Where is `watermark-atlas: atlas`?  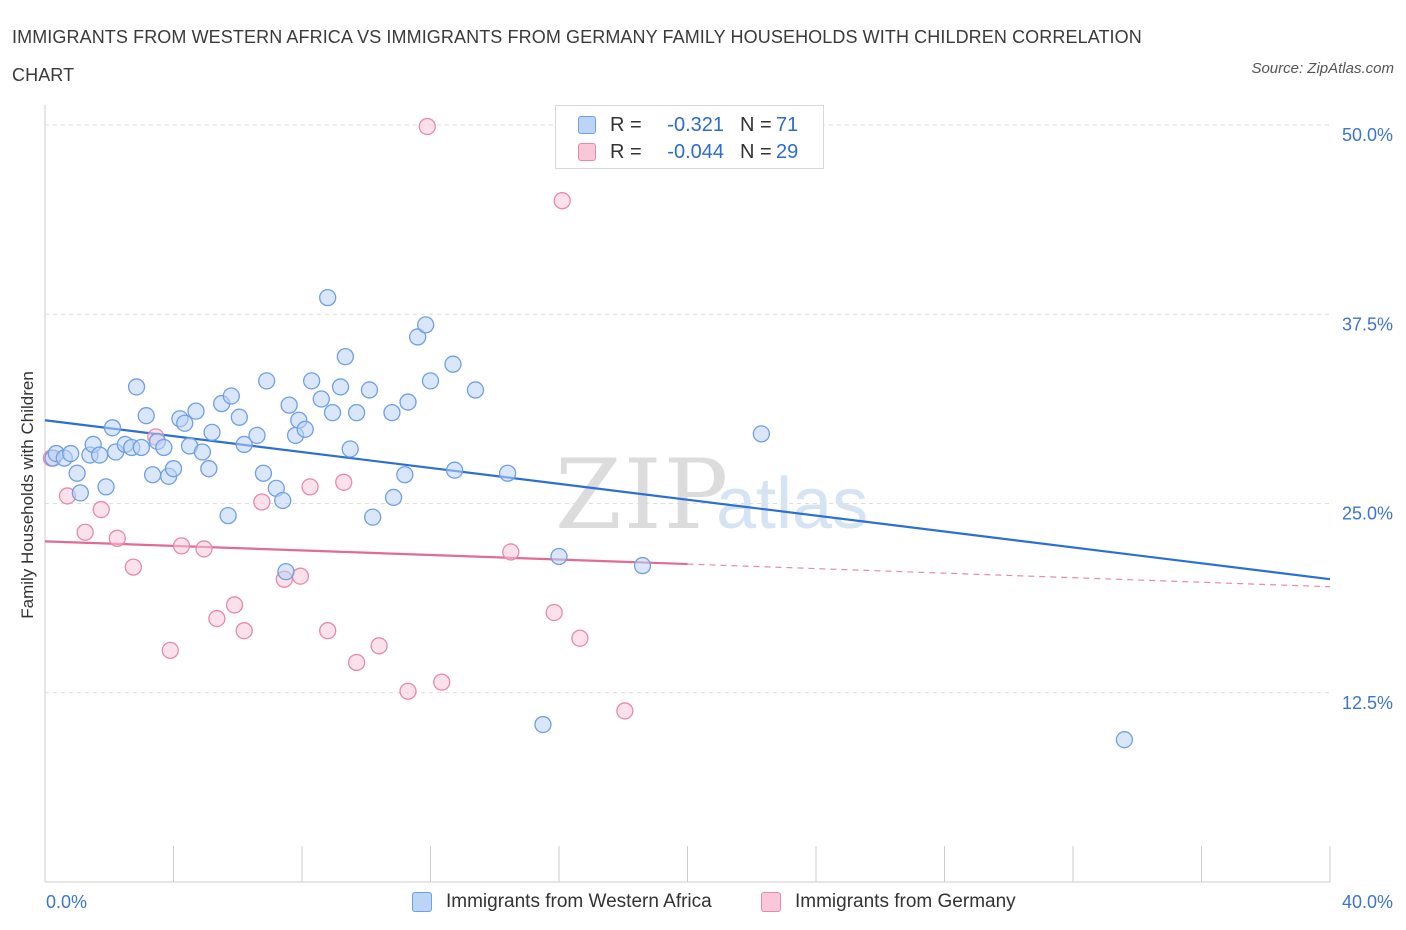
watermark-atlas: atlas is located at coordinates (792, 504).